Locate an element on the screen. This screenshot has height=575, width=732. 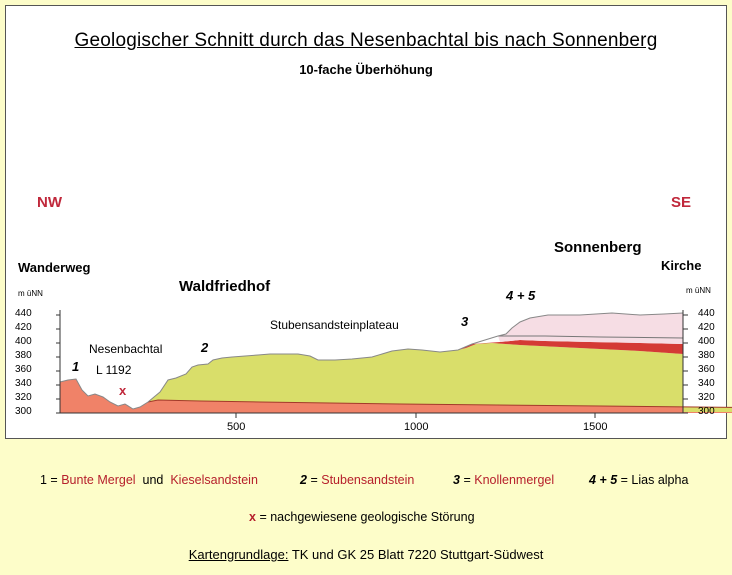
legend-item-3: 3 = Knollenmergel is located at coordinates (503, 480).